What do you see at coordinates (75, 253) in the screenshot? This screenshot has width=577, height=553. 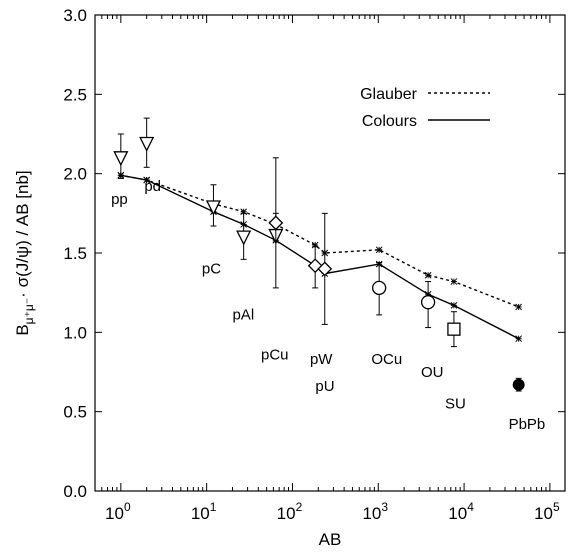 I see `y-tick-label: 1.5` at bounding box center [75, 253].